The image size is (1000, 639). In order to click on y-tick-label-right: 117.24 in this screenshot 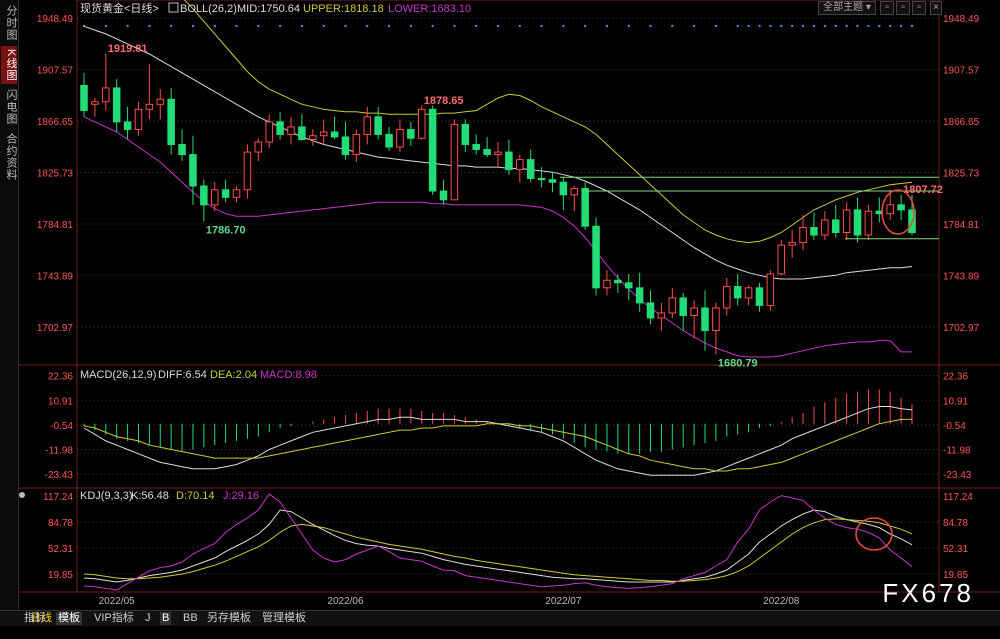, I will do `click(958, 497)`.